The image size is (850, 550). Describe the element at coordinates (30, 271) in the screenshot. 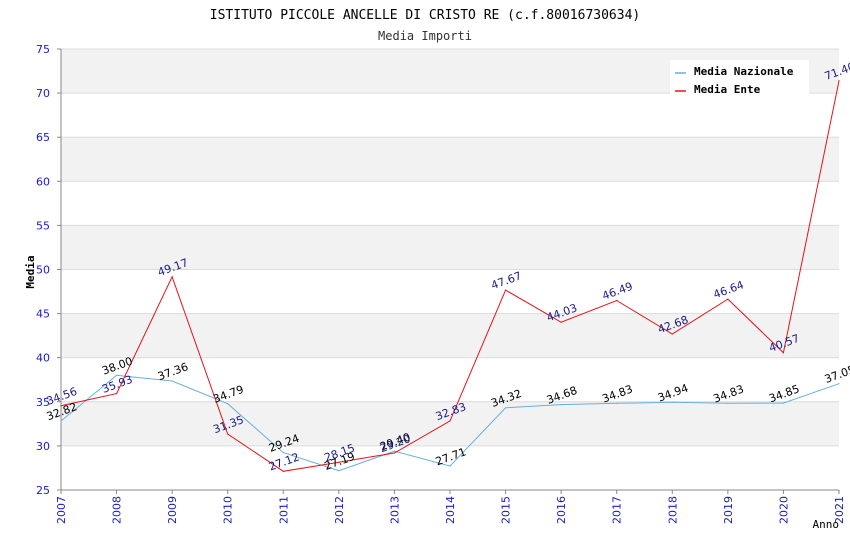

I see `y-axis-label: Media` at that location.